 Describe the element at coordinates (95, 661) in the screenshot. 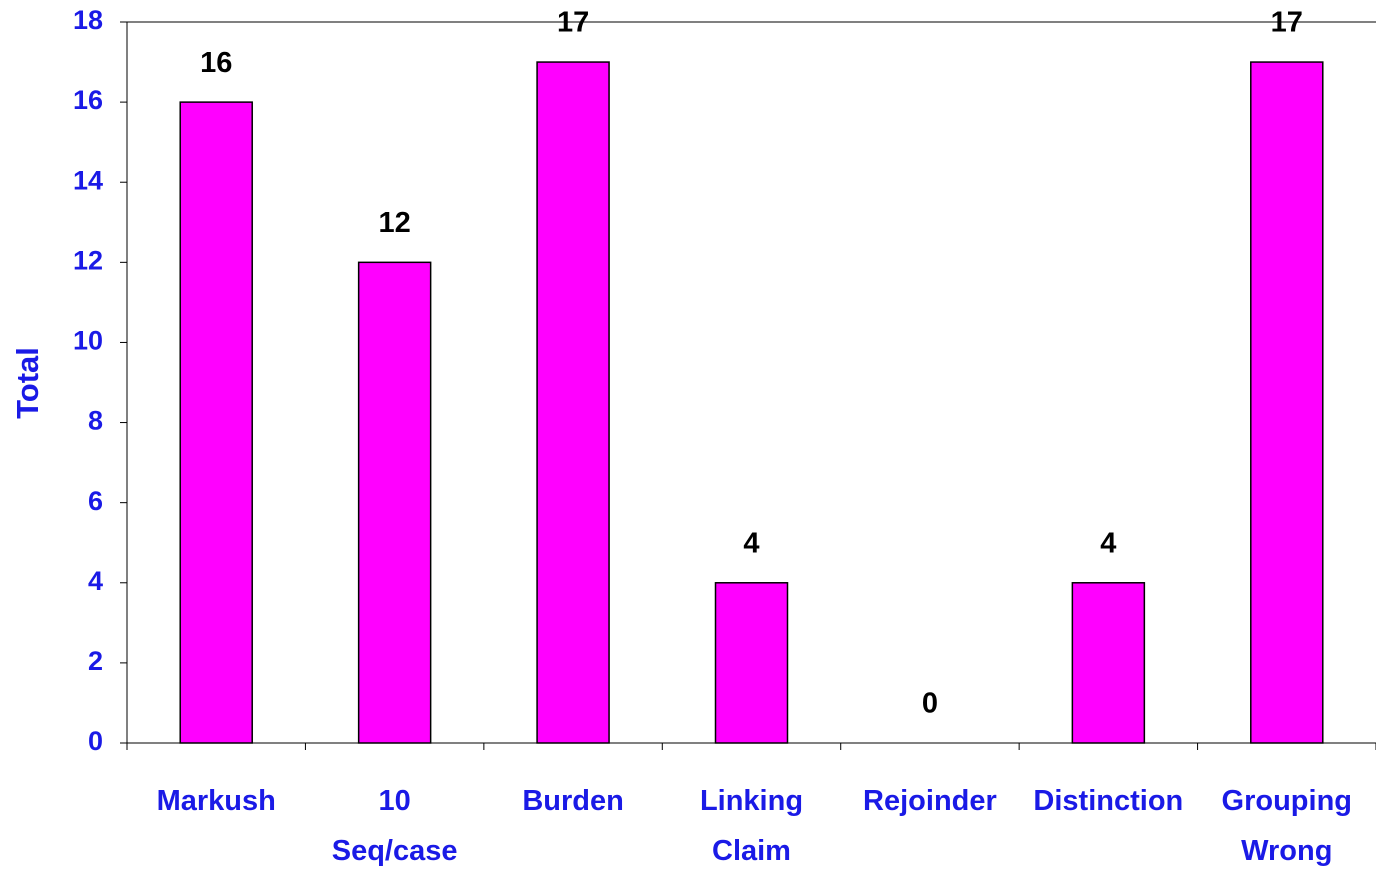

I see `y-tick-label: 2` at that location.